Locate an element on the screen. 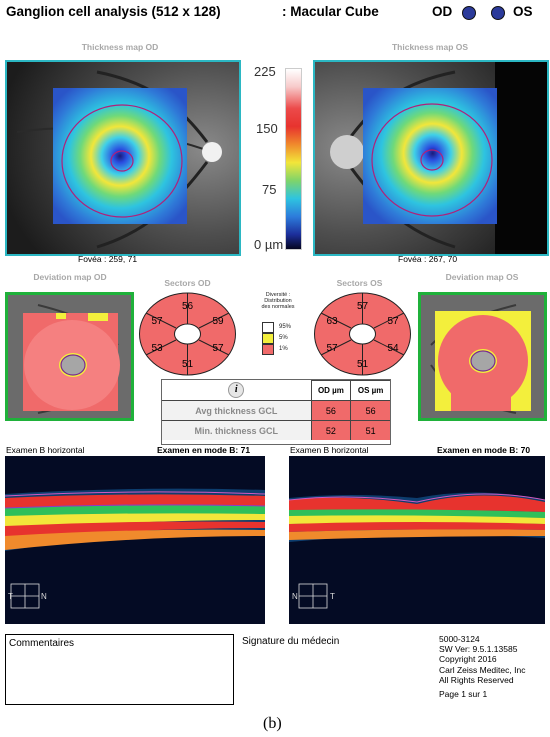 The width and height of the screenshot is (550, 737). legend-title-2: Distribution is located at coordinates (278, 301).